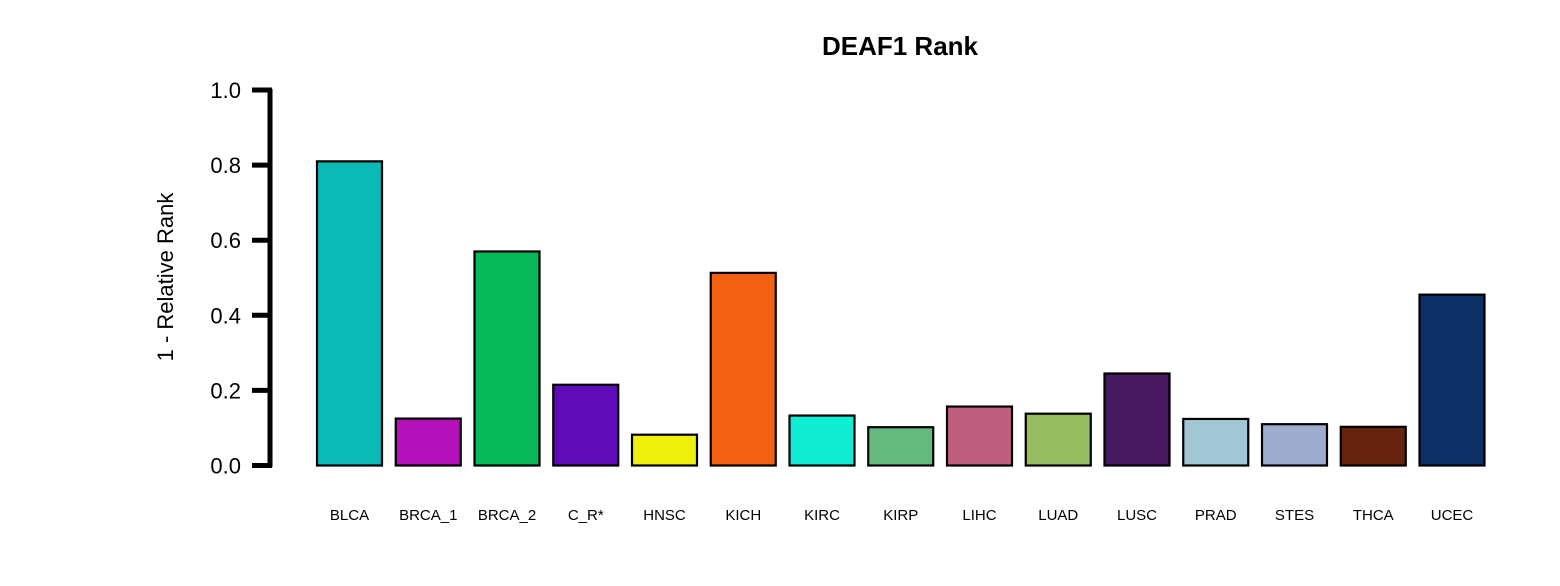 The height and width of the screenshot is (586, 1560). Describe the element at coordinates (225, 390) in the screenshot. I see `y-tick-label: 0.2` at that location.